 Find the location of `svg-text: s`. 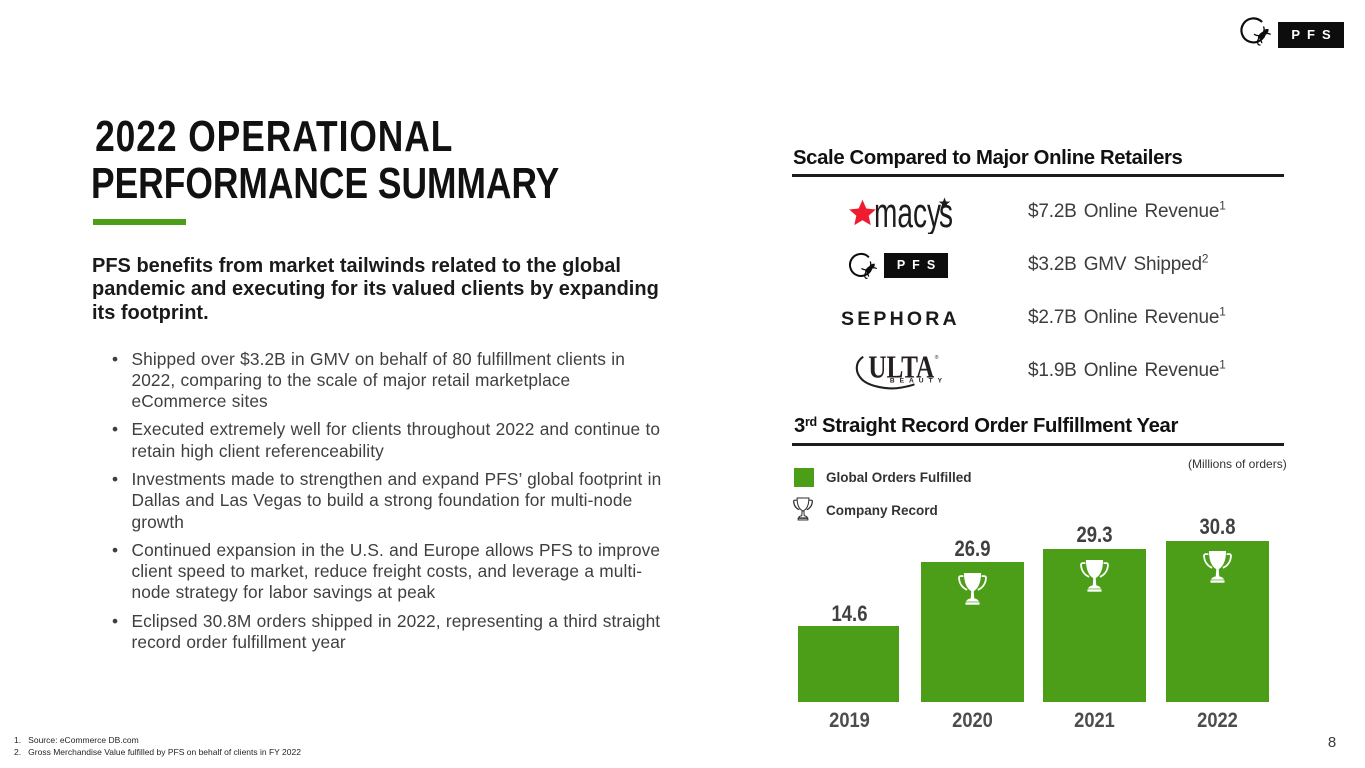

svg-text: s is located at coordinates (946, 214).